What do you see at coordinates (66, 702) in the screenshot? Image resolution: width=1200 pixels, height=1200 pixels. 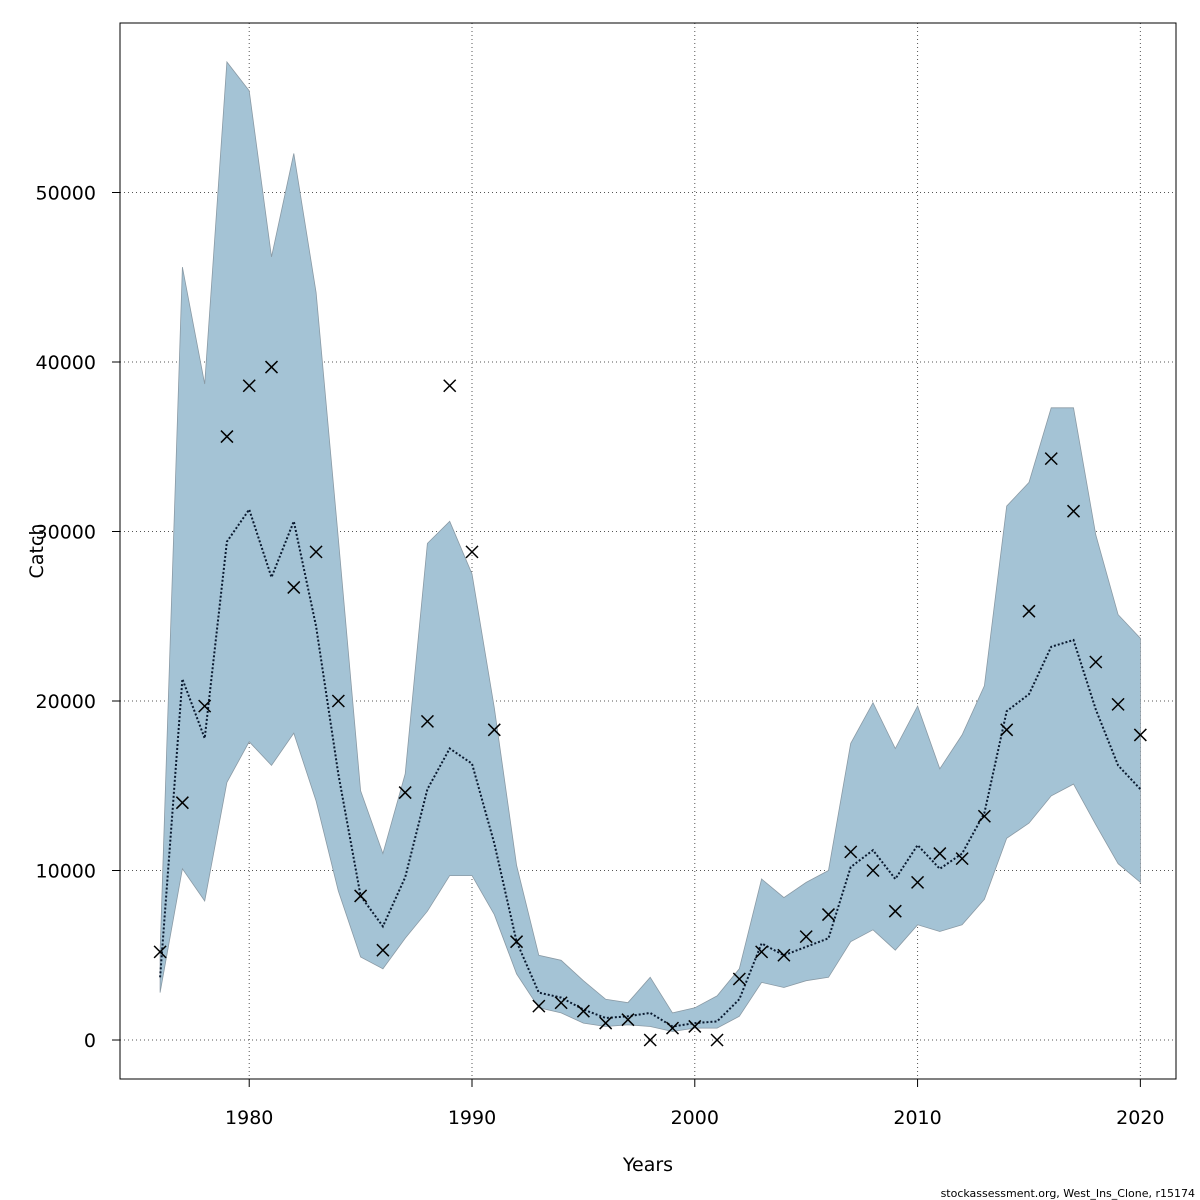 I see `y-tick-label: 20000` at bounding box center [66, 702].